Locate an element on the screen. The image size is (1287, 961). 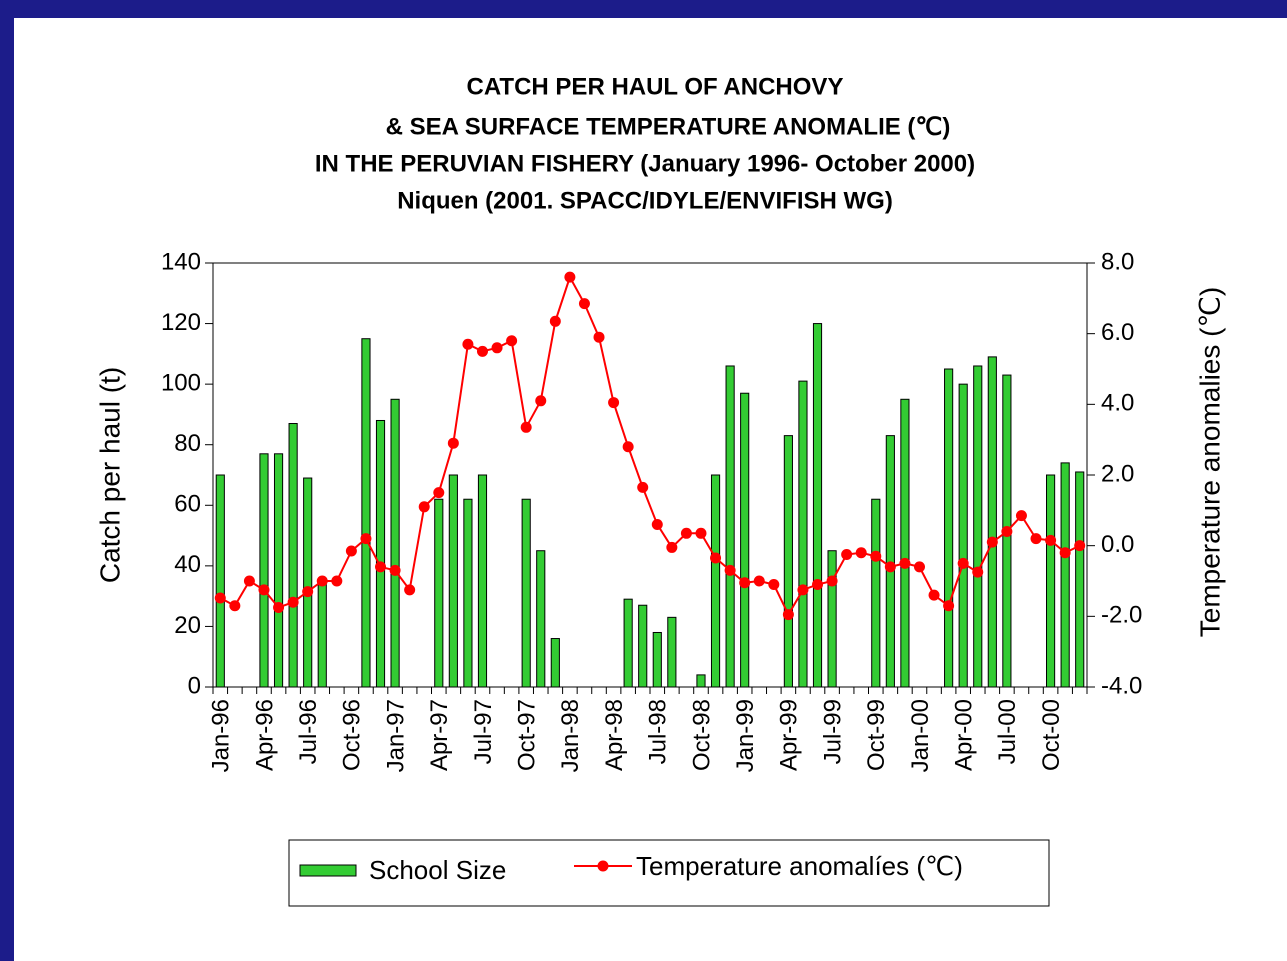
legend-label: Temperature anomalíes (℃) is located at coordinates (799, 866).